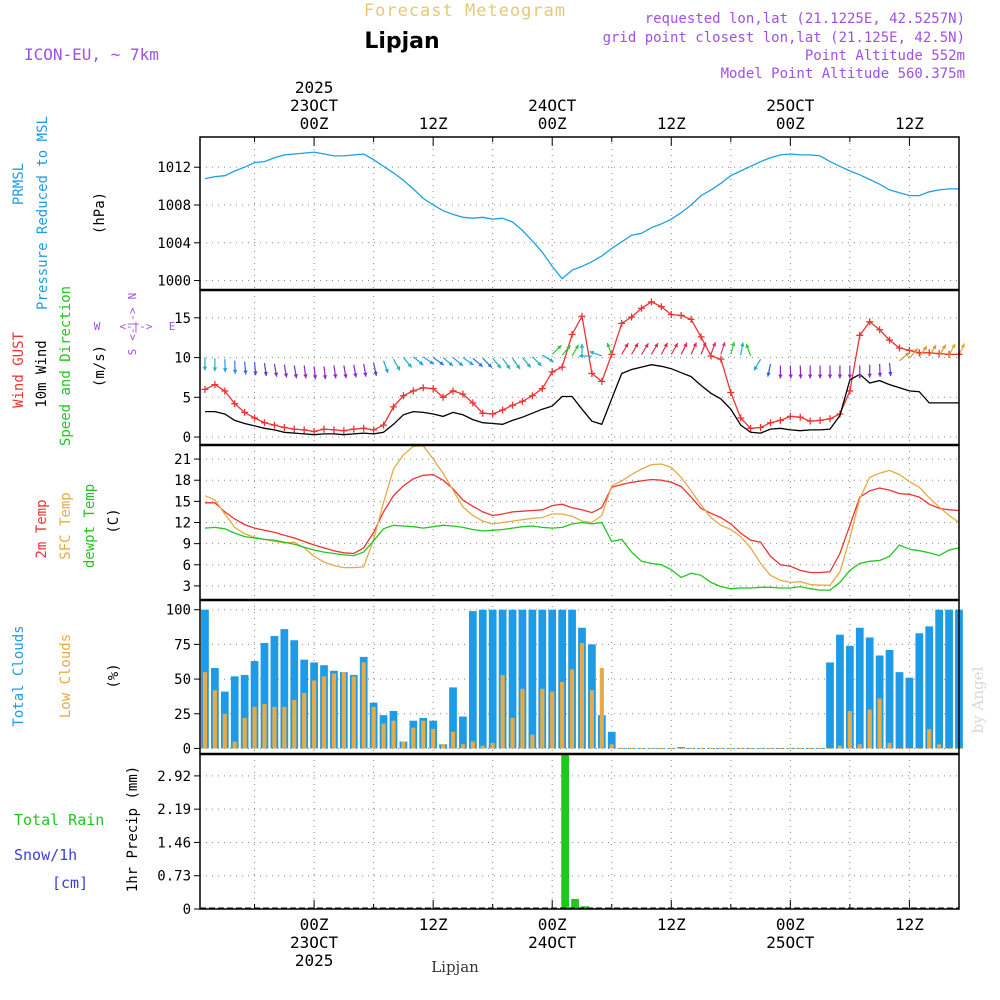 This screenshot has height=1000, width=1000. Describe the element at coordinates (581, 215) in the screenshot. I see `series-line-prmsl` at that location.